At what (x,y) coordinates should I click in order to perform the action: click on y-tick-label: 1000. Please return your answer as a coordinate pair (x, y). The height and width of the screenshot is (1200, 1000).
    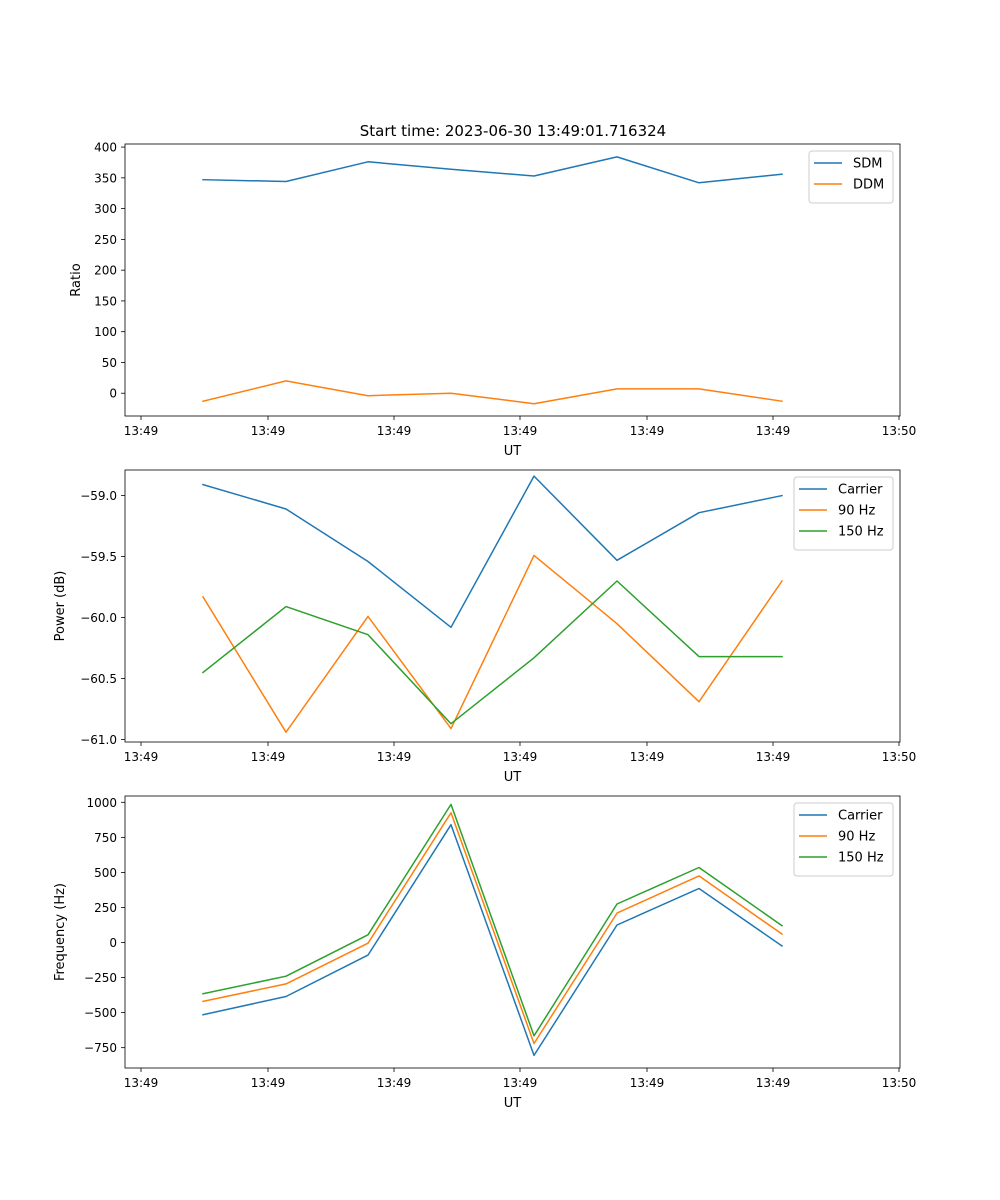
    Looking at the image, I should click on (101, 803).